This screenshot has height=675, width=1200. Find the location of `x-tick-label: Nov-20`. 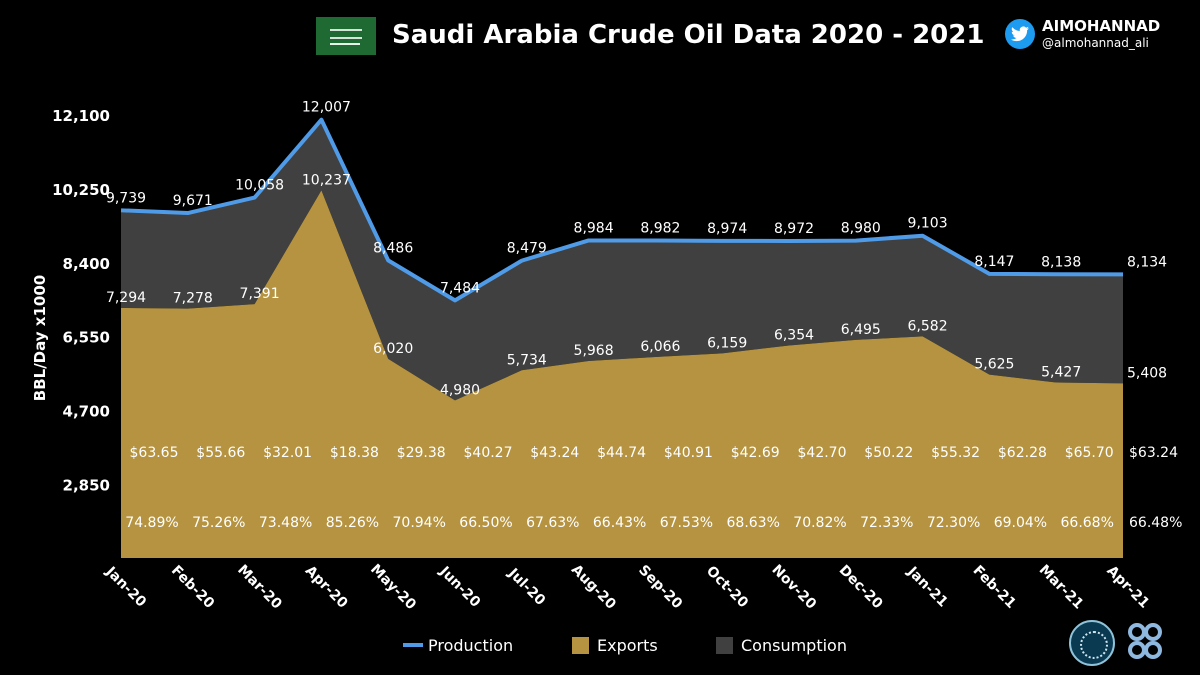

x-tick-label: Nov-20 is located at coordinates (793, 587).